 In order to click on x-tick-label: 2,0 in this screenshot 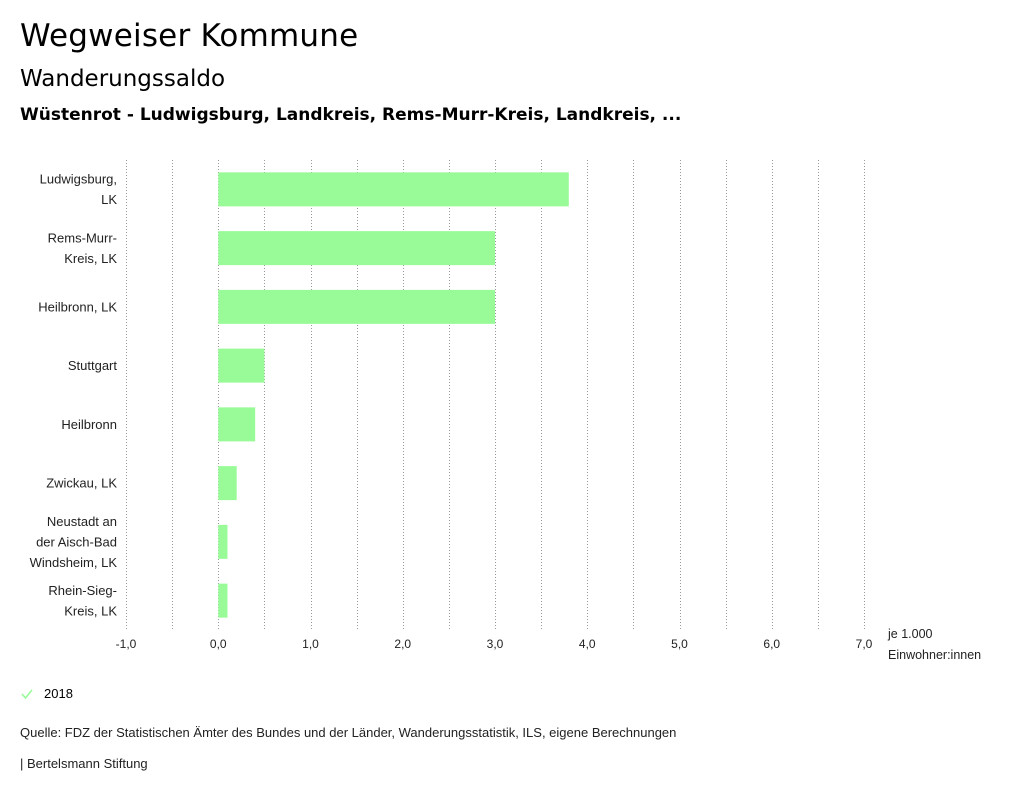, I will do `click(402, 644)`.